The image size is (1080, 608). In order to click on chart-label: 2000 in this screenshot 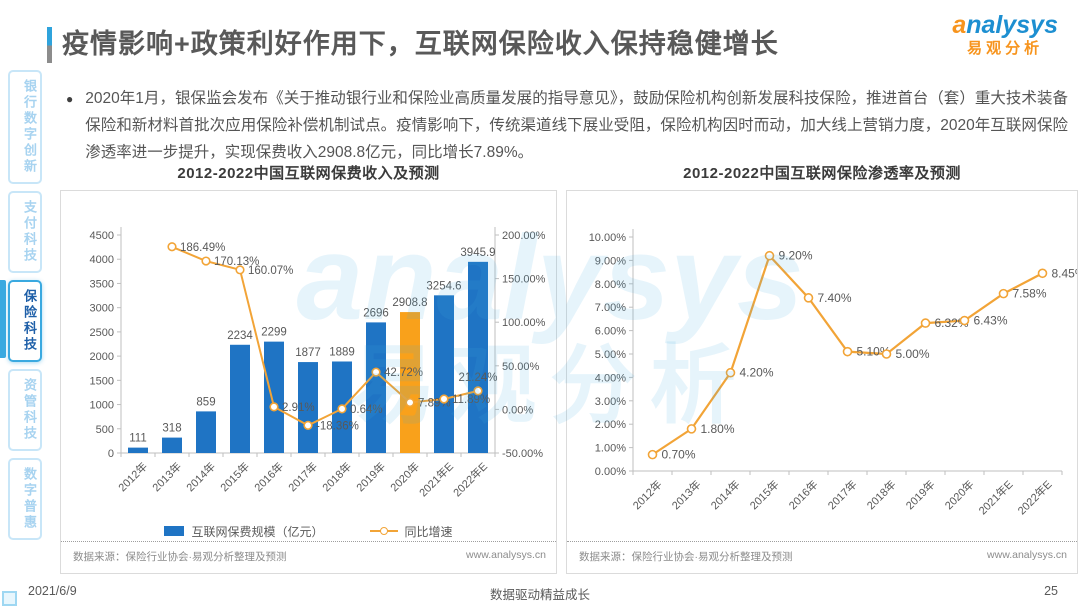, I will do `click(102, 357)`.